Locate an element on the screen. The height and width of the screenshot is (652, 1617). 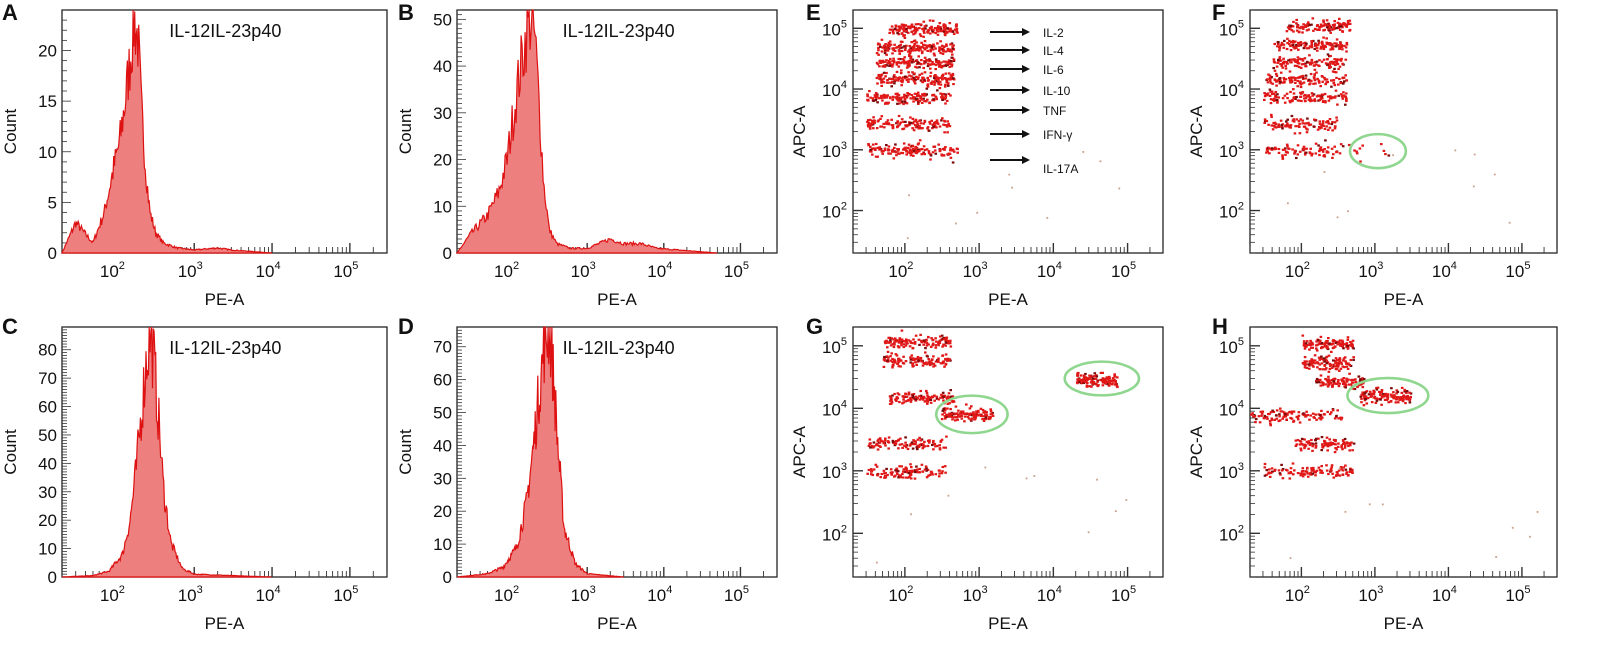
y-tick-label: 0 is located at coordinates (52, 253).